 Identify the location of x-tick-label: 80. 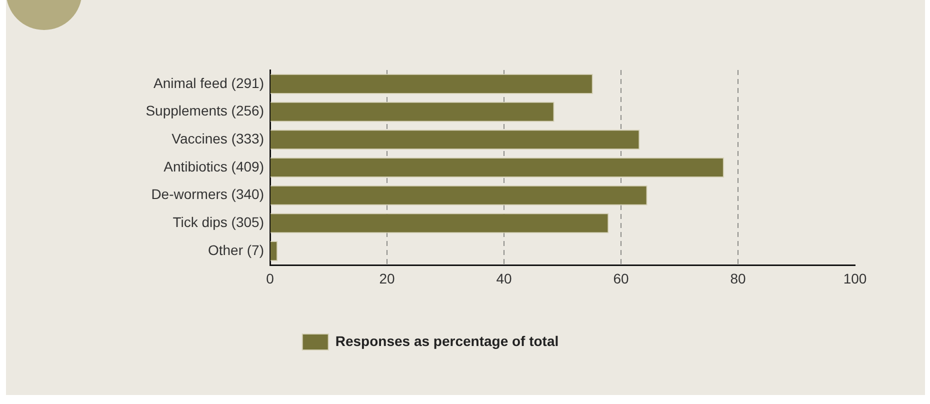
(738, 278).